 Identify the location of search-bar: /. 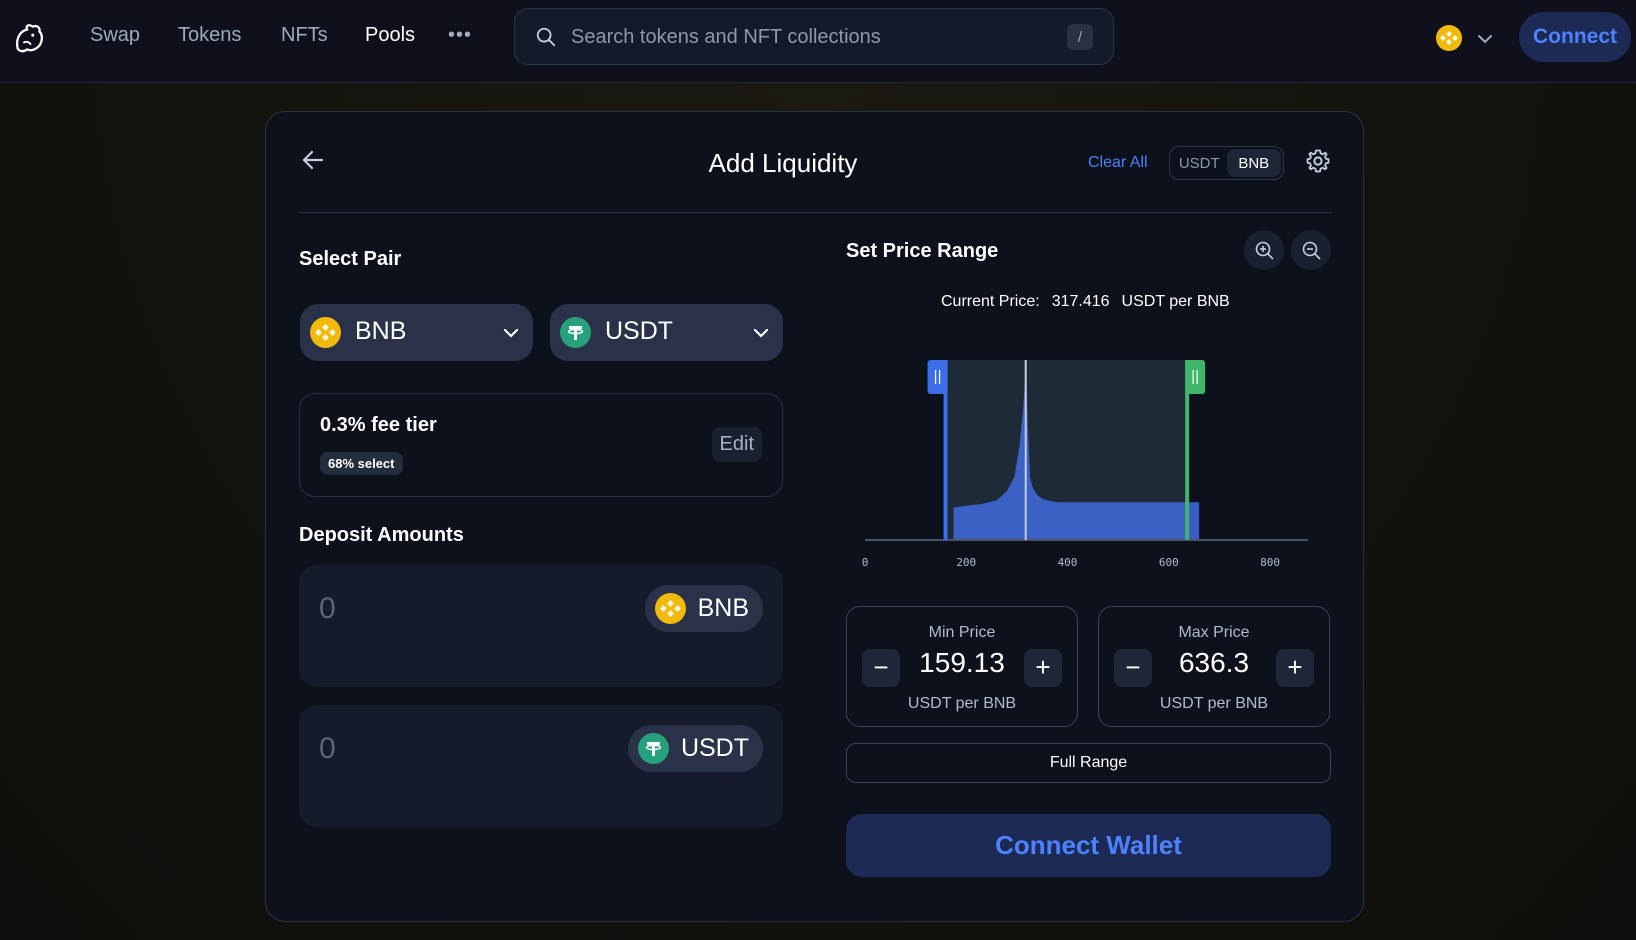
(814, 36).